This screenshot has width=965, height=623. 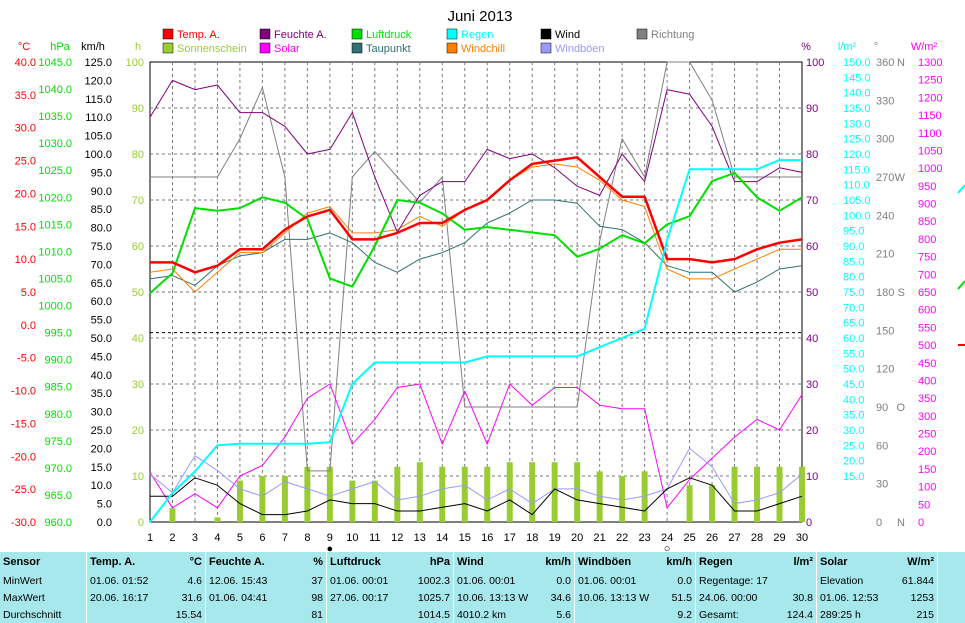 What do you see at coordinates (734, 614) in the screenshot?
I see `cell: Gesamt:` at bounding box center [734, 614].